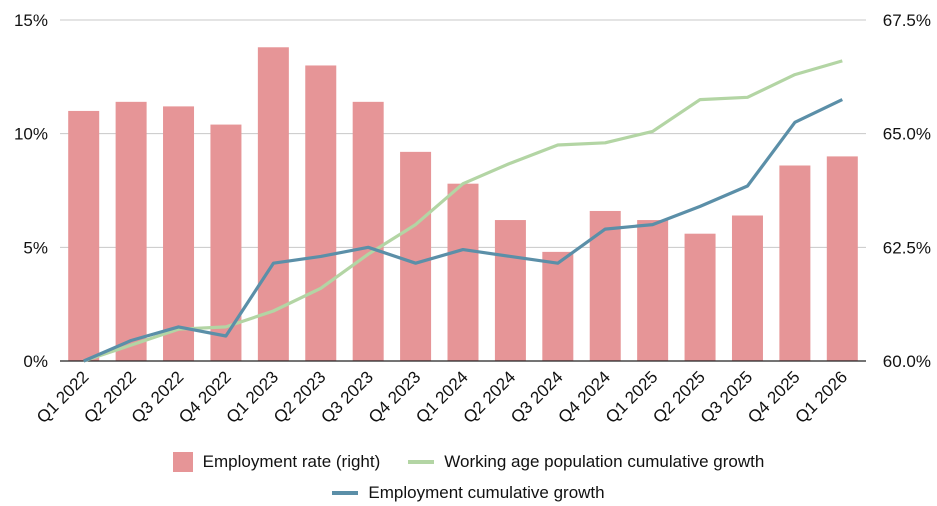  I want to click on y-tick-label-left: 15%, so click(31, 20).